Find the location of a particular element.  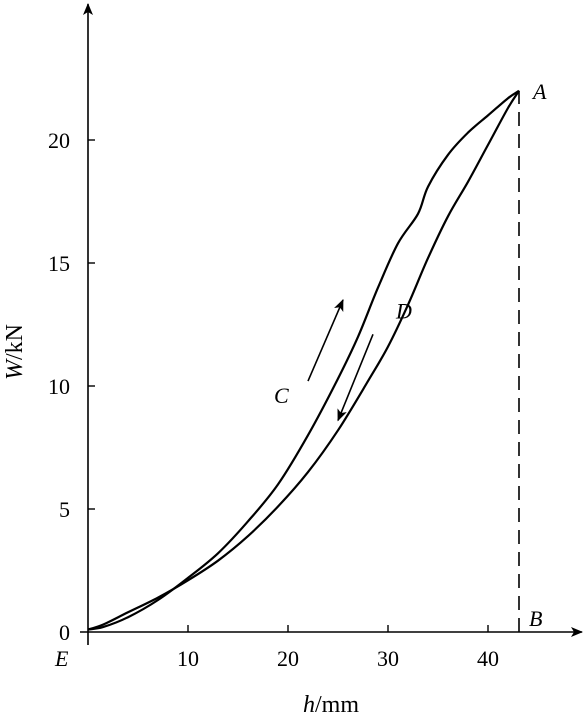

point-label-e: E is located at coordinates (61, 658).